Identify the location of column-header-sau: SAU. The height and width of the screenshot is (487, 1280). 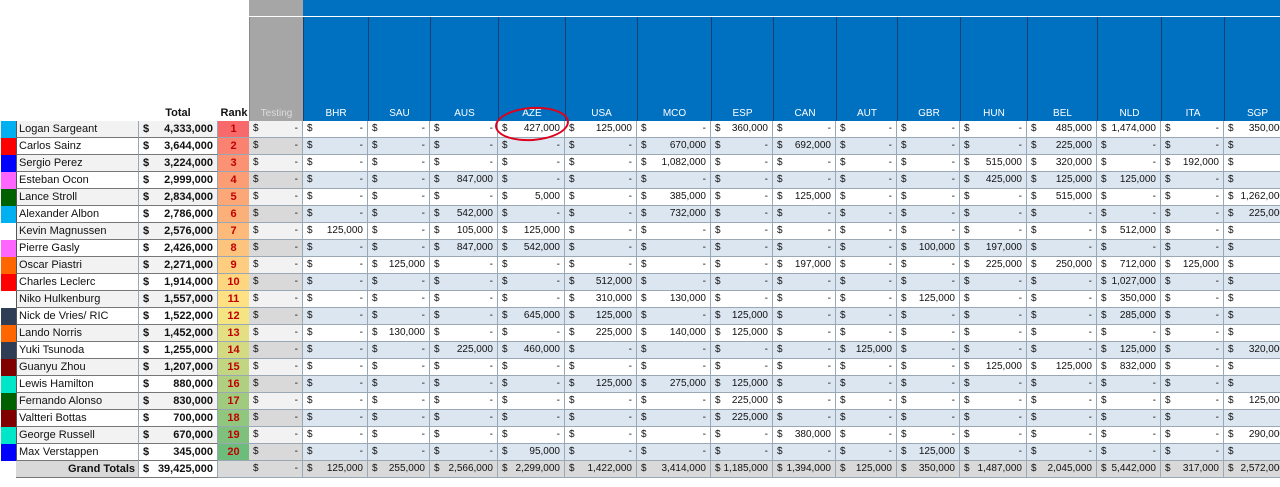
(399, 69).